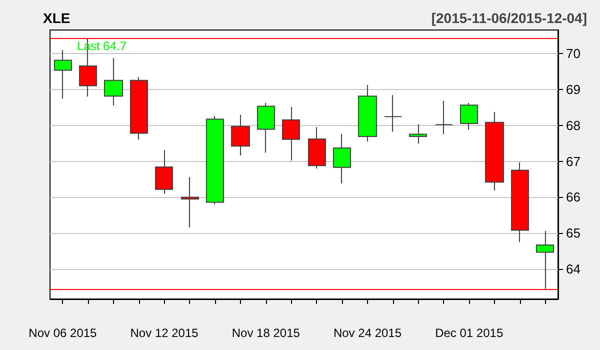 This screenshot has height=350, width=600. What do you see at coordinates (573, 197) in the screenshot?
I see `y-tick-label: 66` at bounding box center [573, 197].